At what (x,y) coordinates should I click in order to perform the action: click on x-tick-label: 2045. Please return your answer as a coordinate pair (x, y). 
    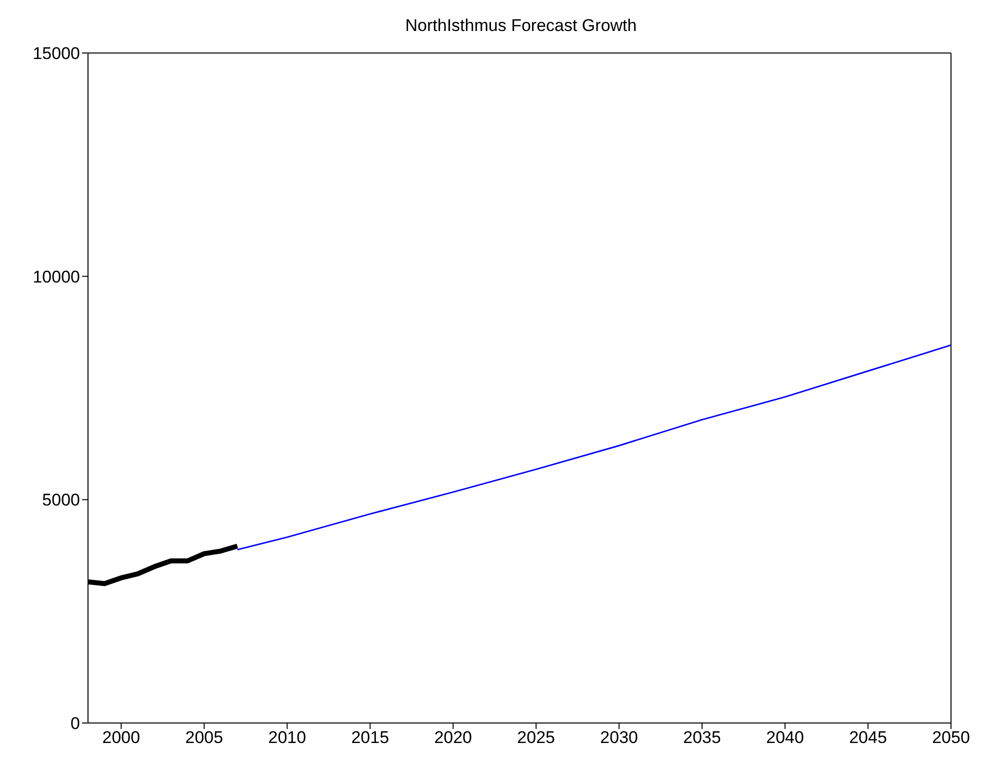
    Looking at the image, I should click on (868, 738).